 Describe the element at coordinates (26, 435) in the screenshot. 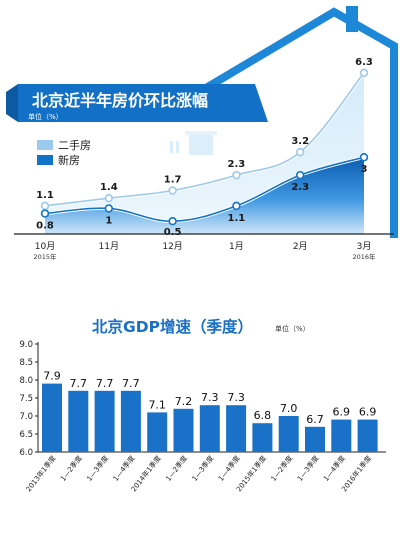

I see `y-tick-label: 6.5` at that location.